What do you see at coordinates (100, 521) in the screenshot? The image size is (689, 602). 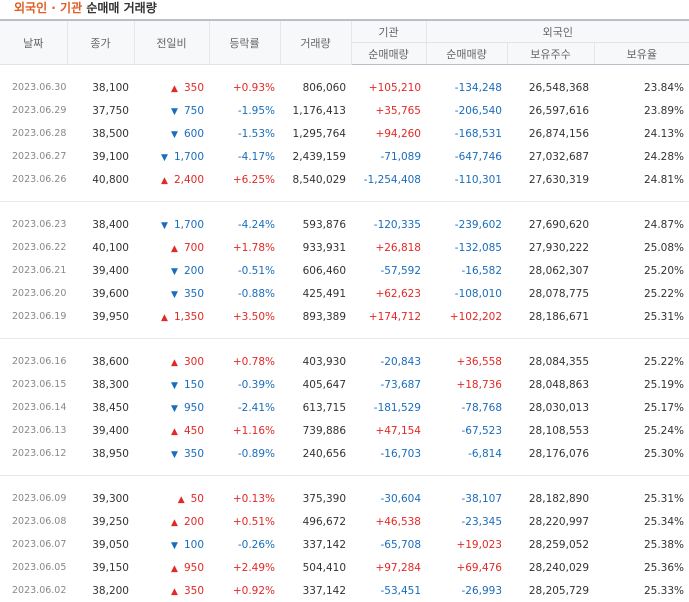 I see `close-price-cell: 39,250` at bounding box center [100, 521].